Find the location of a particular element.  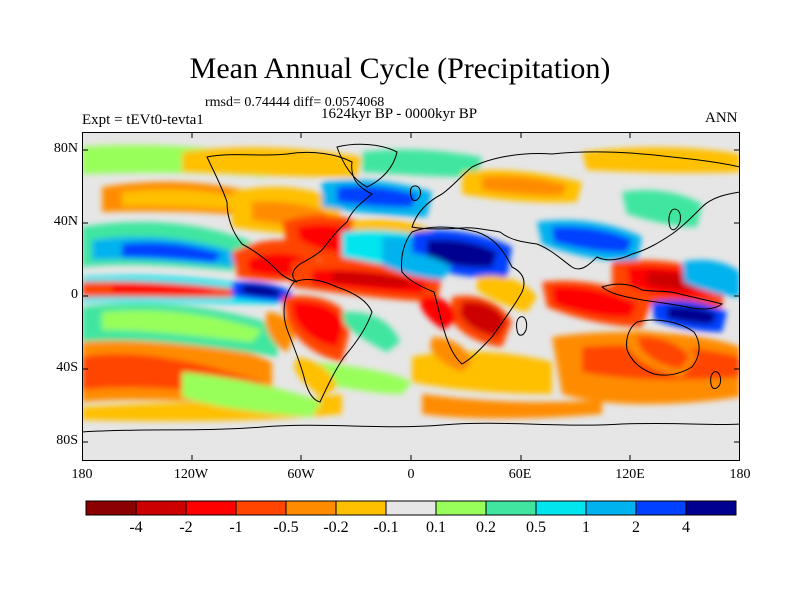

colorbar-label: 4 is located at coordinates (686, 527).